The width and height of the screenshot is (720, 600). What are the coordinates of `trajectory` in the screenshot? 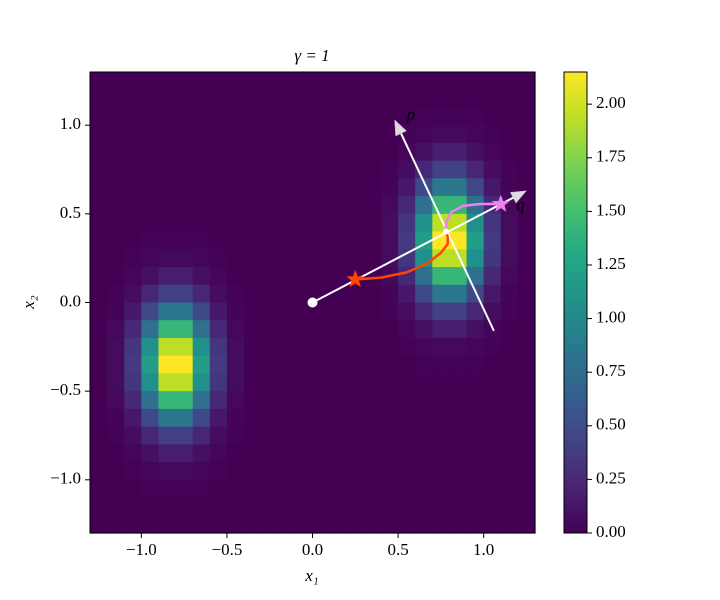 It's located at (473, 217).